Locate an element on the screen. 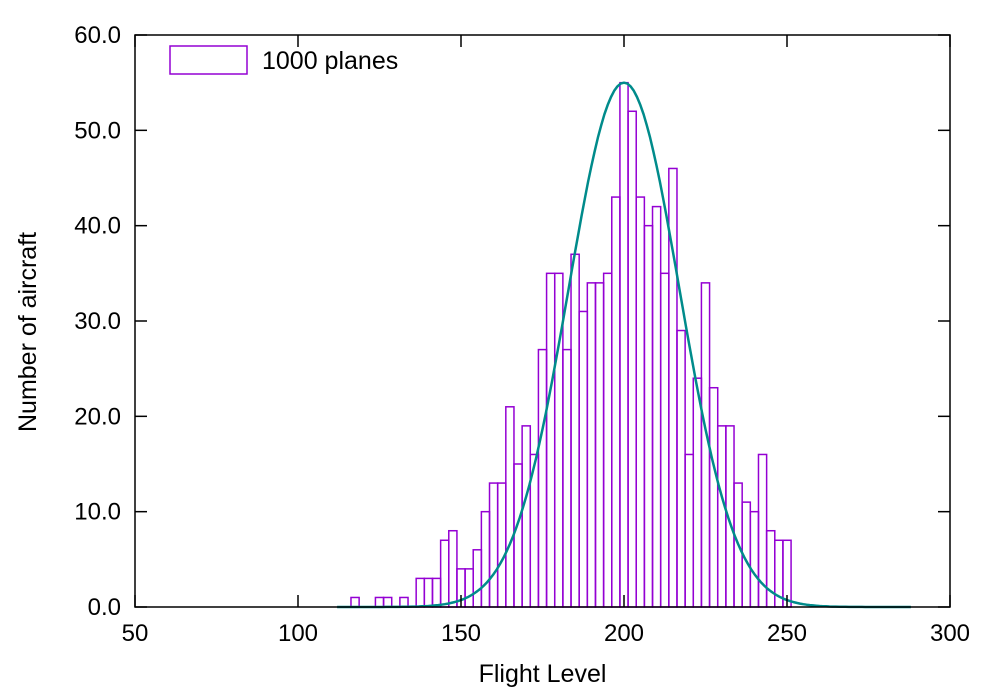 This screenshot has width=1000, height=700. x-tick-label: 200 is located at coordinates (624, 633).